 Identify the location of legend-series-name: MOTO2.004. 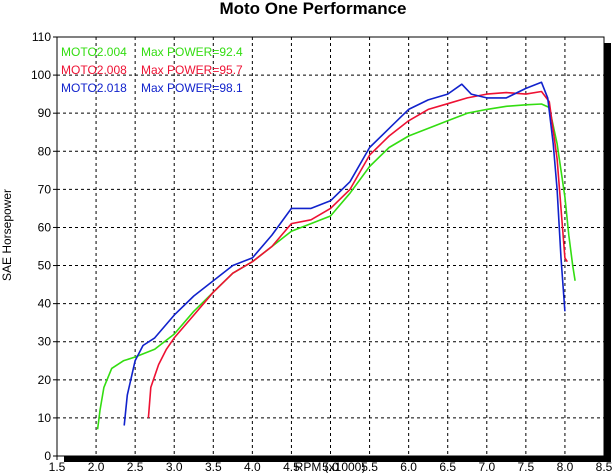
(94, 52).